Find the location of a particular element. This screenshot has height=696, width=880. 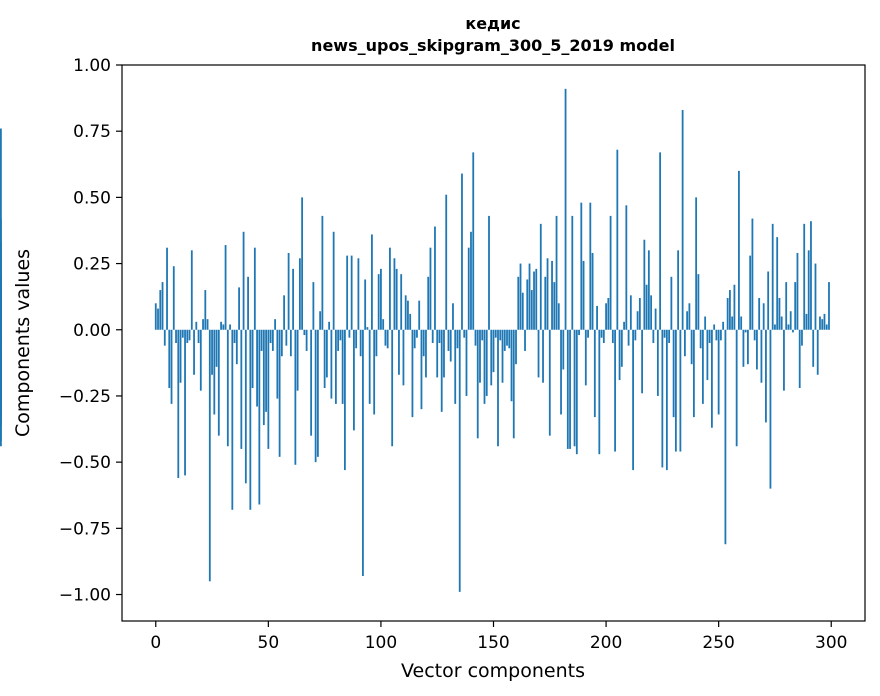

x-tick-label: 250 is located at coordinates (718, 643).